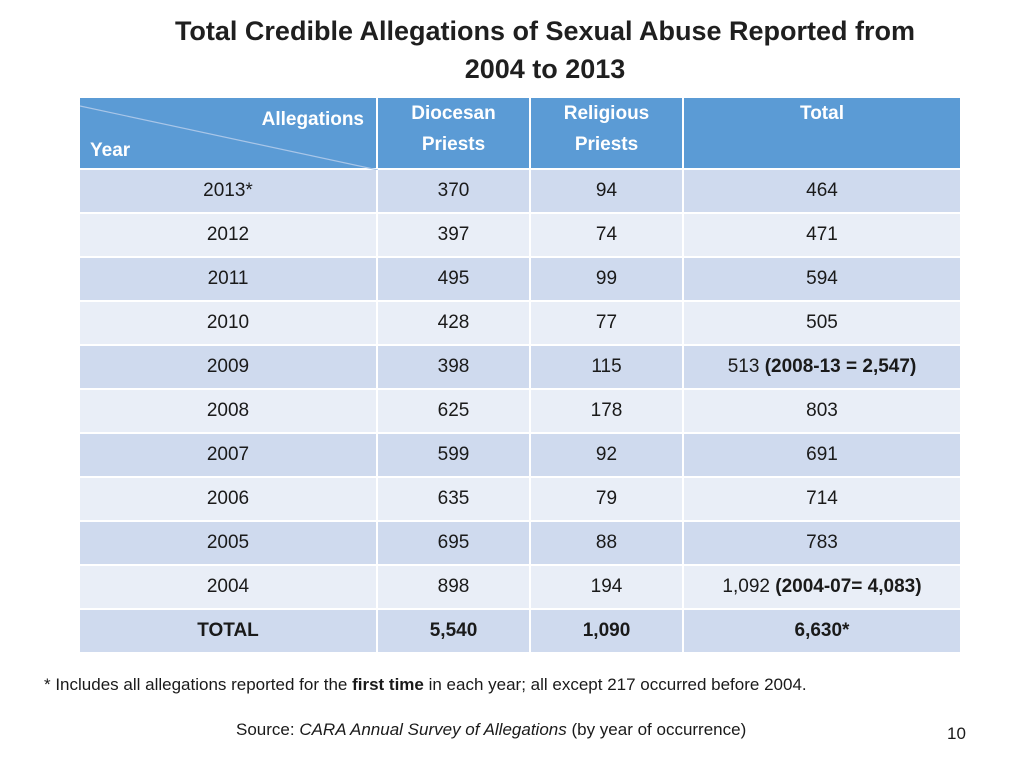 The width and height of the screenshot is (1024, 768). I want to click on cell-religious: 92, so click(606, 455).